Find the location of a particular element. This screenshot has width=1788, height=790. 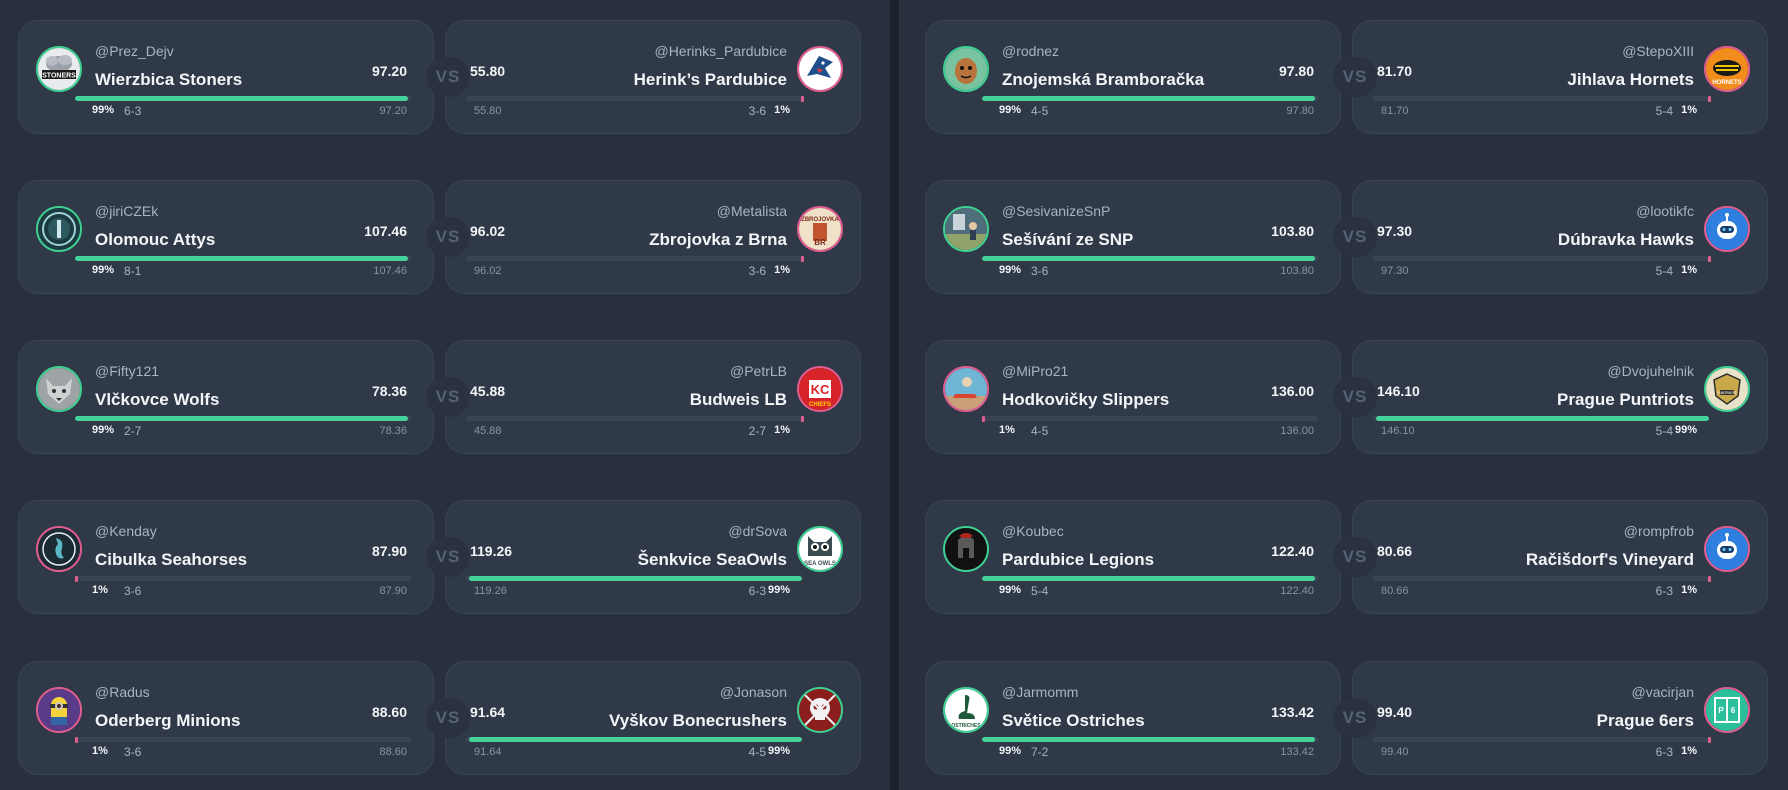

seahorse-logo-icon is located at coordinates (59, 549).